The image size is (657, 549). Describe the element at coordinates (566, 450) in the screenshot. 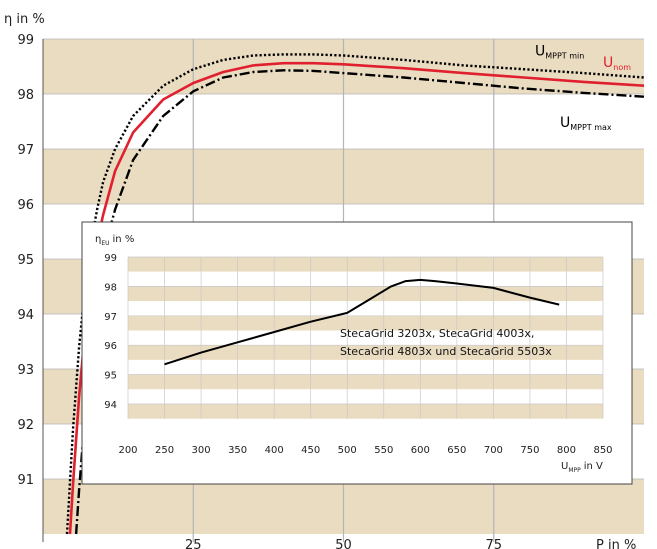

I see `inset-x-tick-label: 800` at that location.